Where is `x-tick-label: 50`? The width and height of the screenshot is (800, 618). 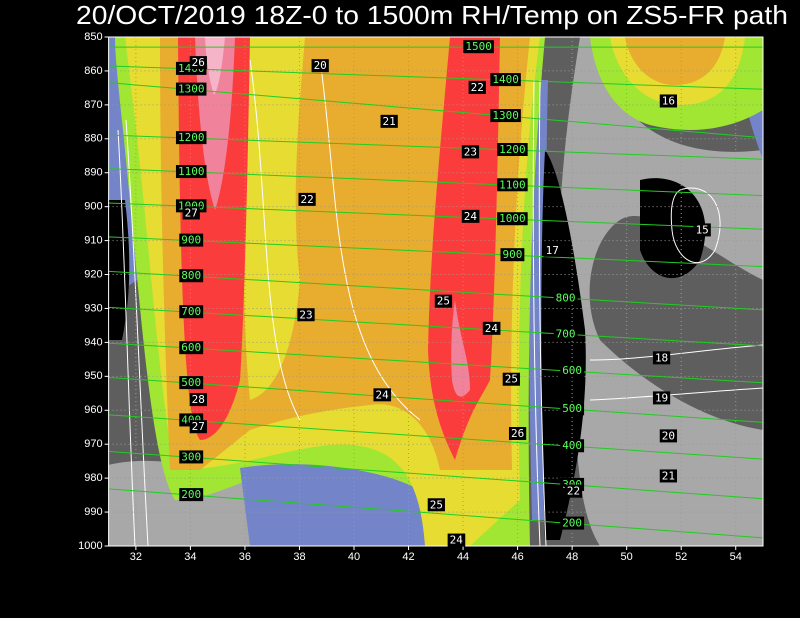 x-tick-label: 50 is located at coordinates (627, 557).